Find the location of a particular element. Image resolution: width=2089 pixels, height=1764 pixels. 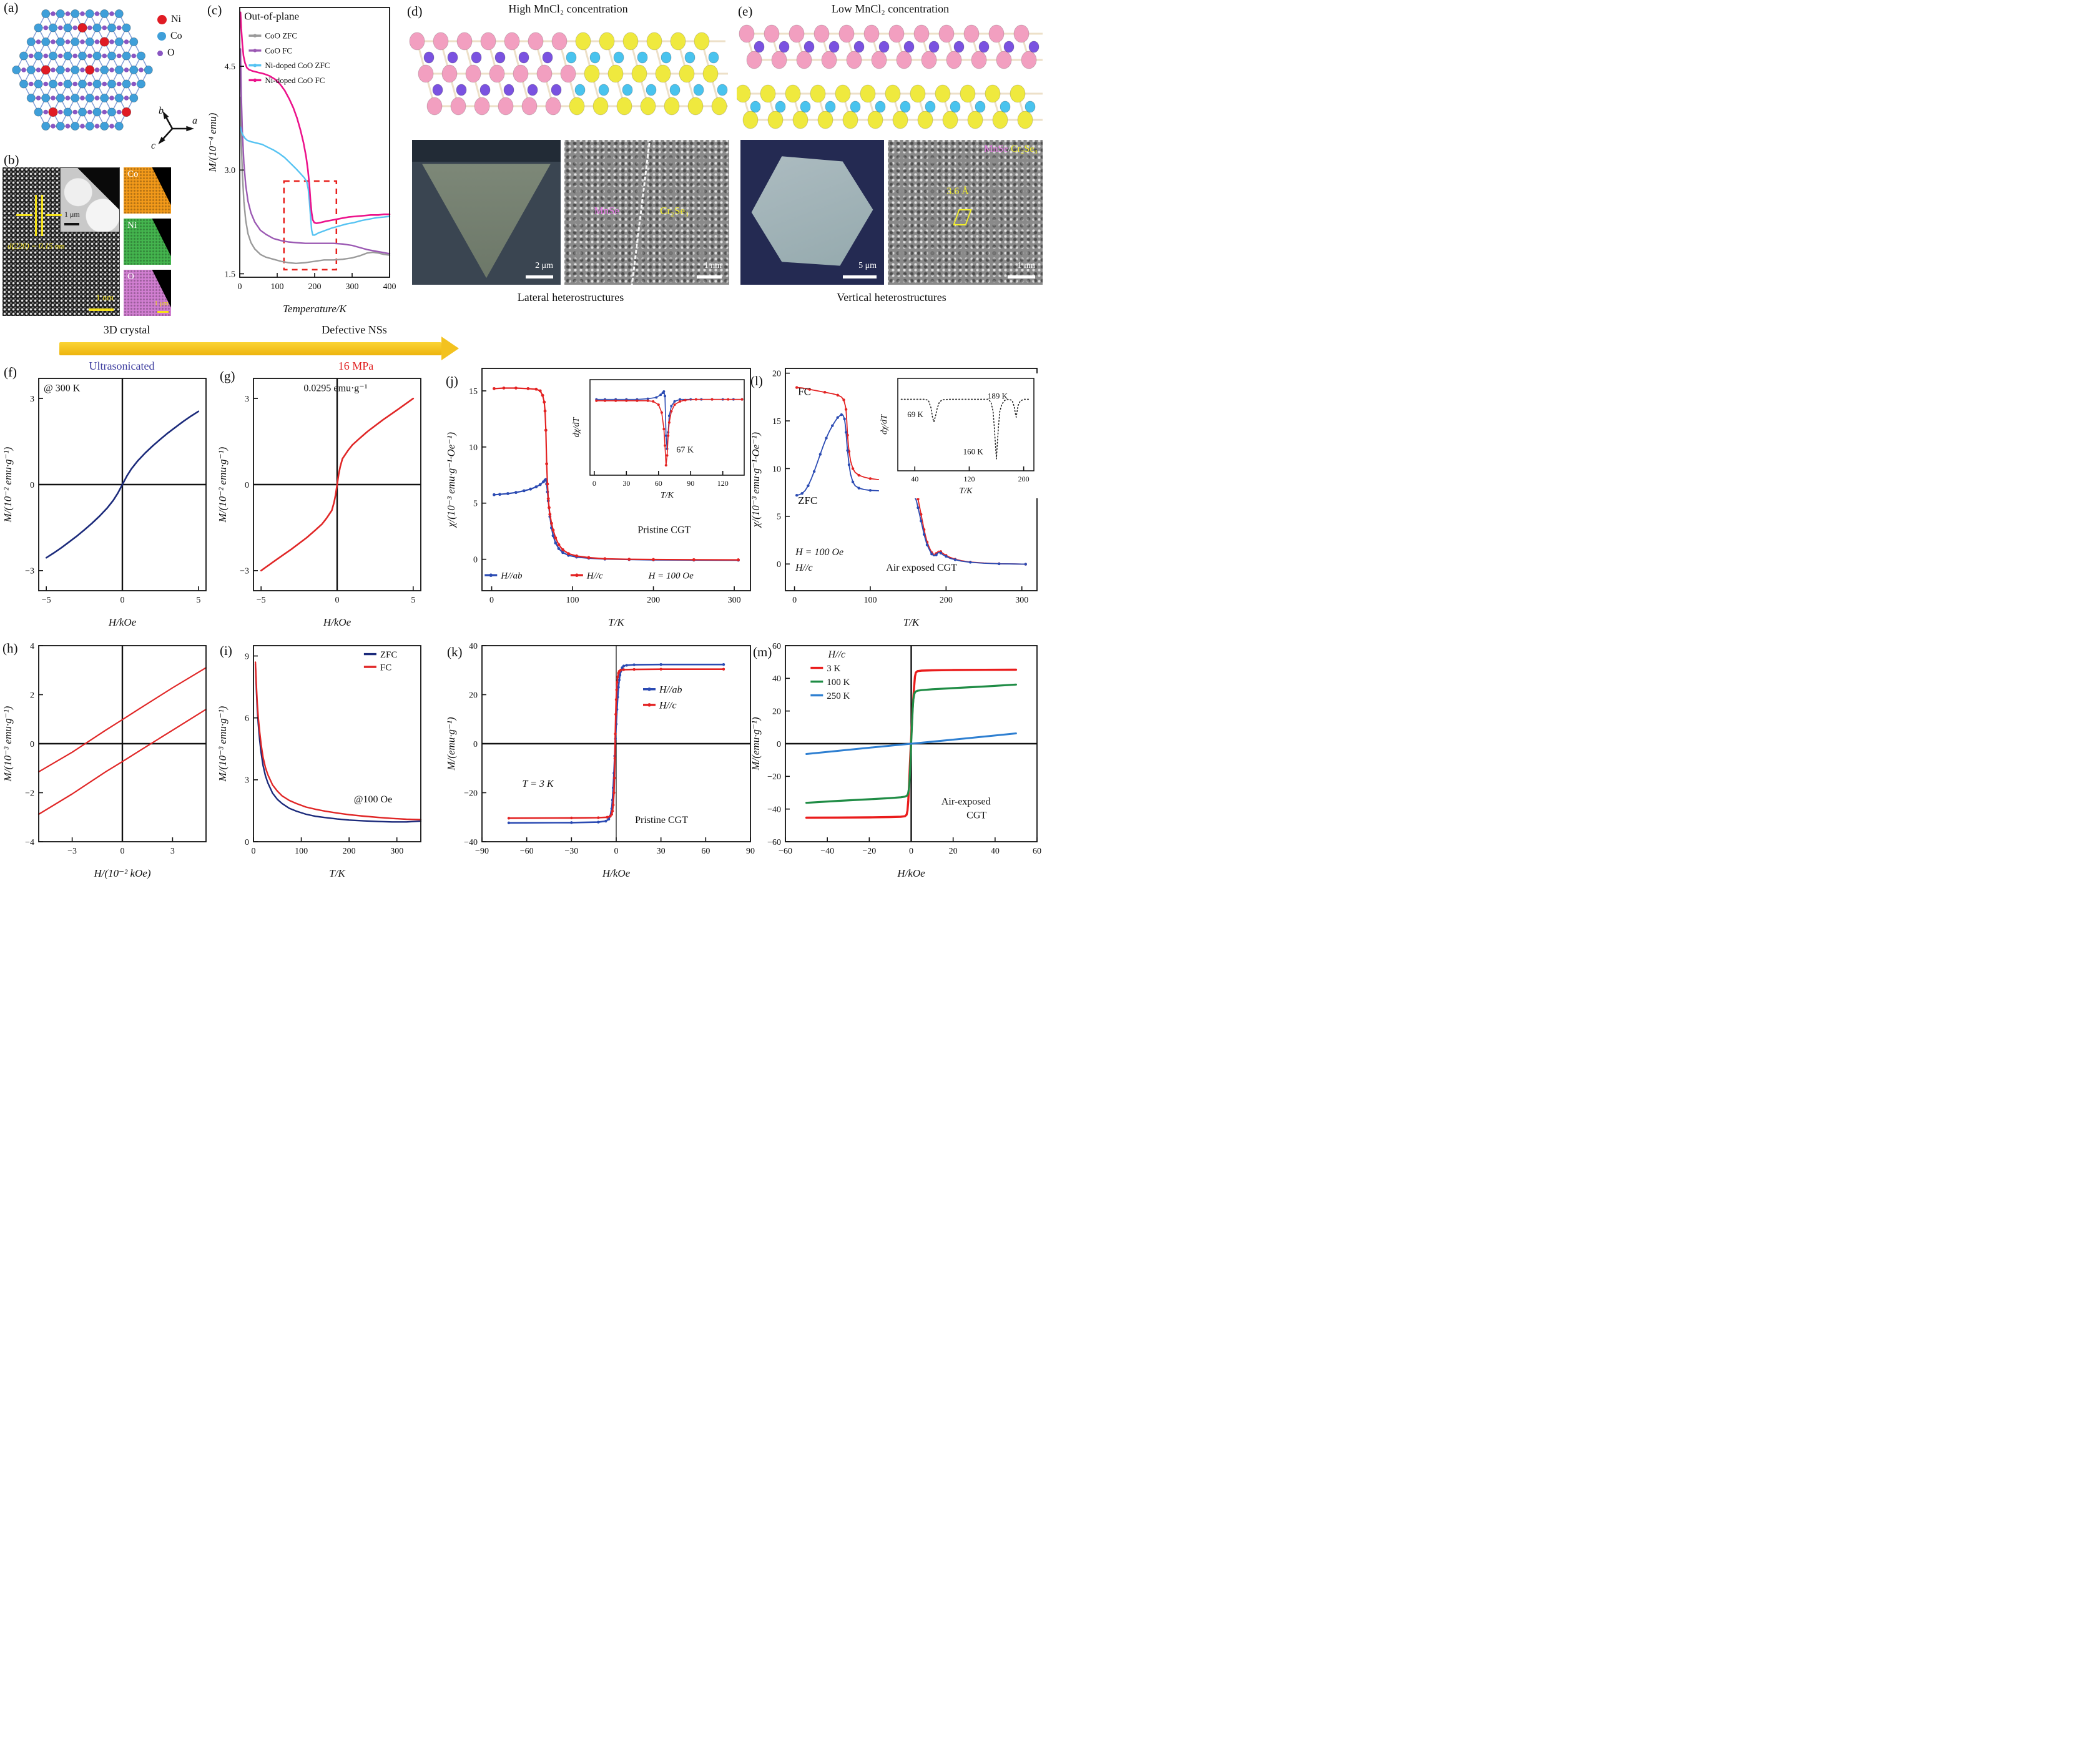

svg-text: CGT is located at coordinates (976, 815).